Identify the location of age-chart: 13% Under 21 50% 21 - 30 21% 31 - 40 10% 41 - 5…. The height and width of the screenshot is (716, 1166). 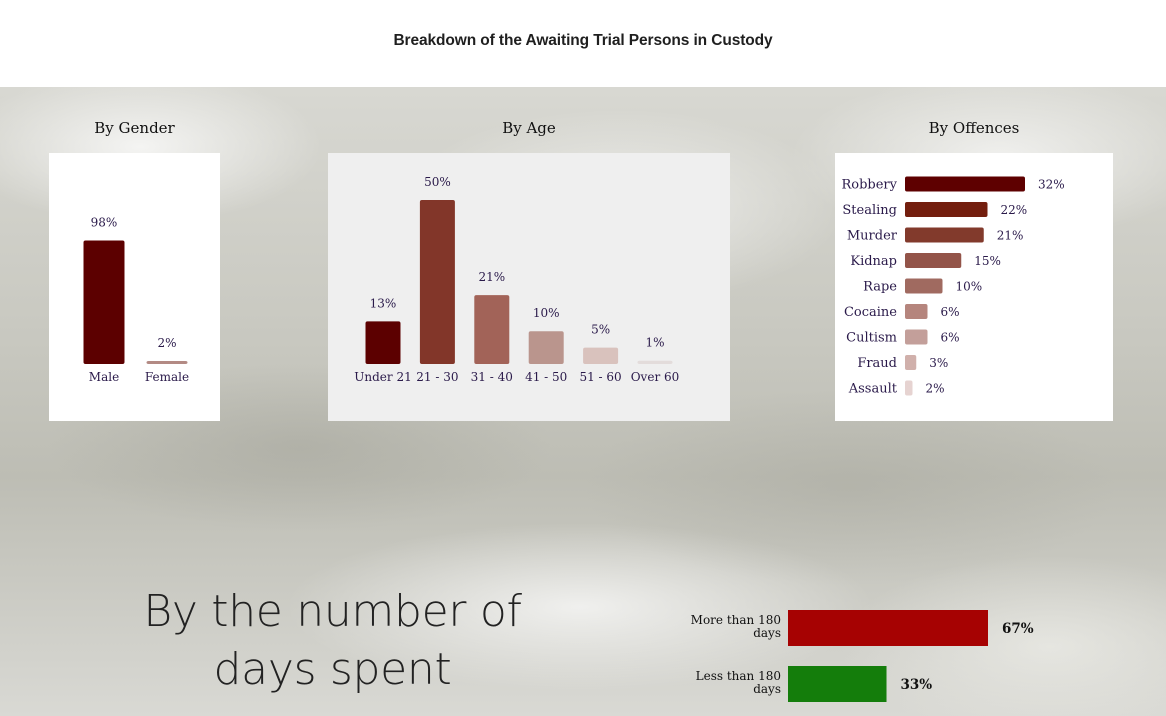
(517, 279).